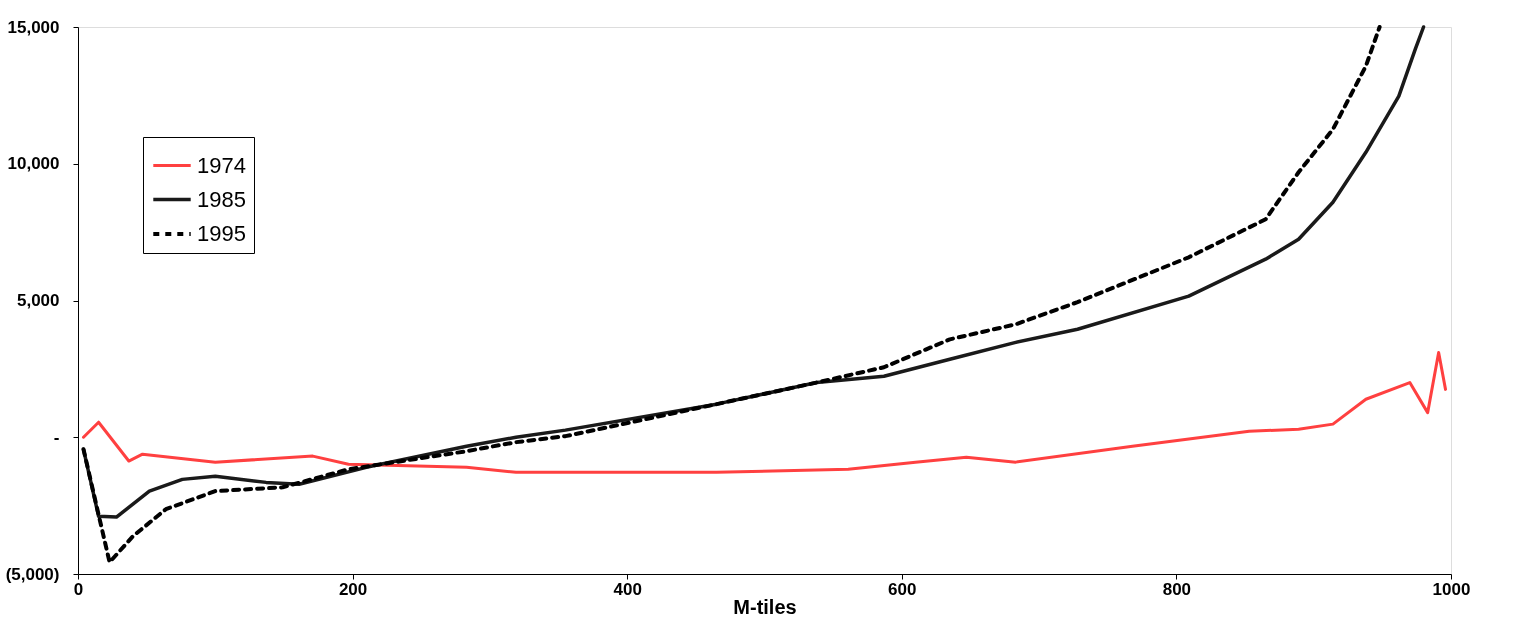 This screenshot has width=1531, height=629. Describe the element at coordinates (221, 199) in the screenshot. I see `legend-label: 1985` at that location.